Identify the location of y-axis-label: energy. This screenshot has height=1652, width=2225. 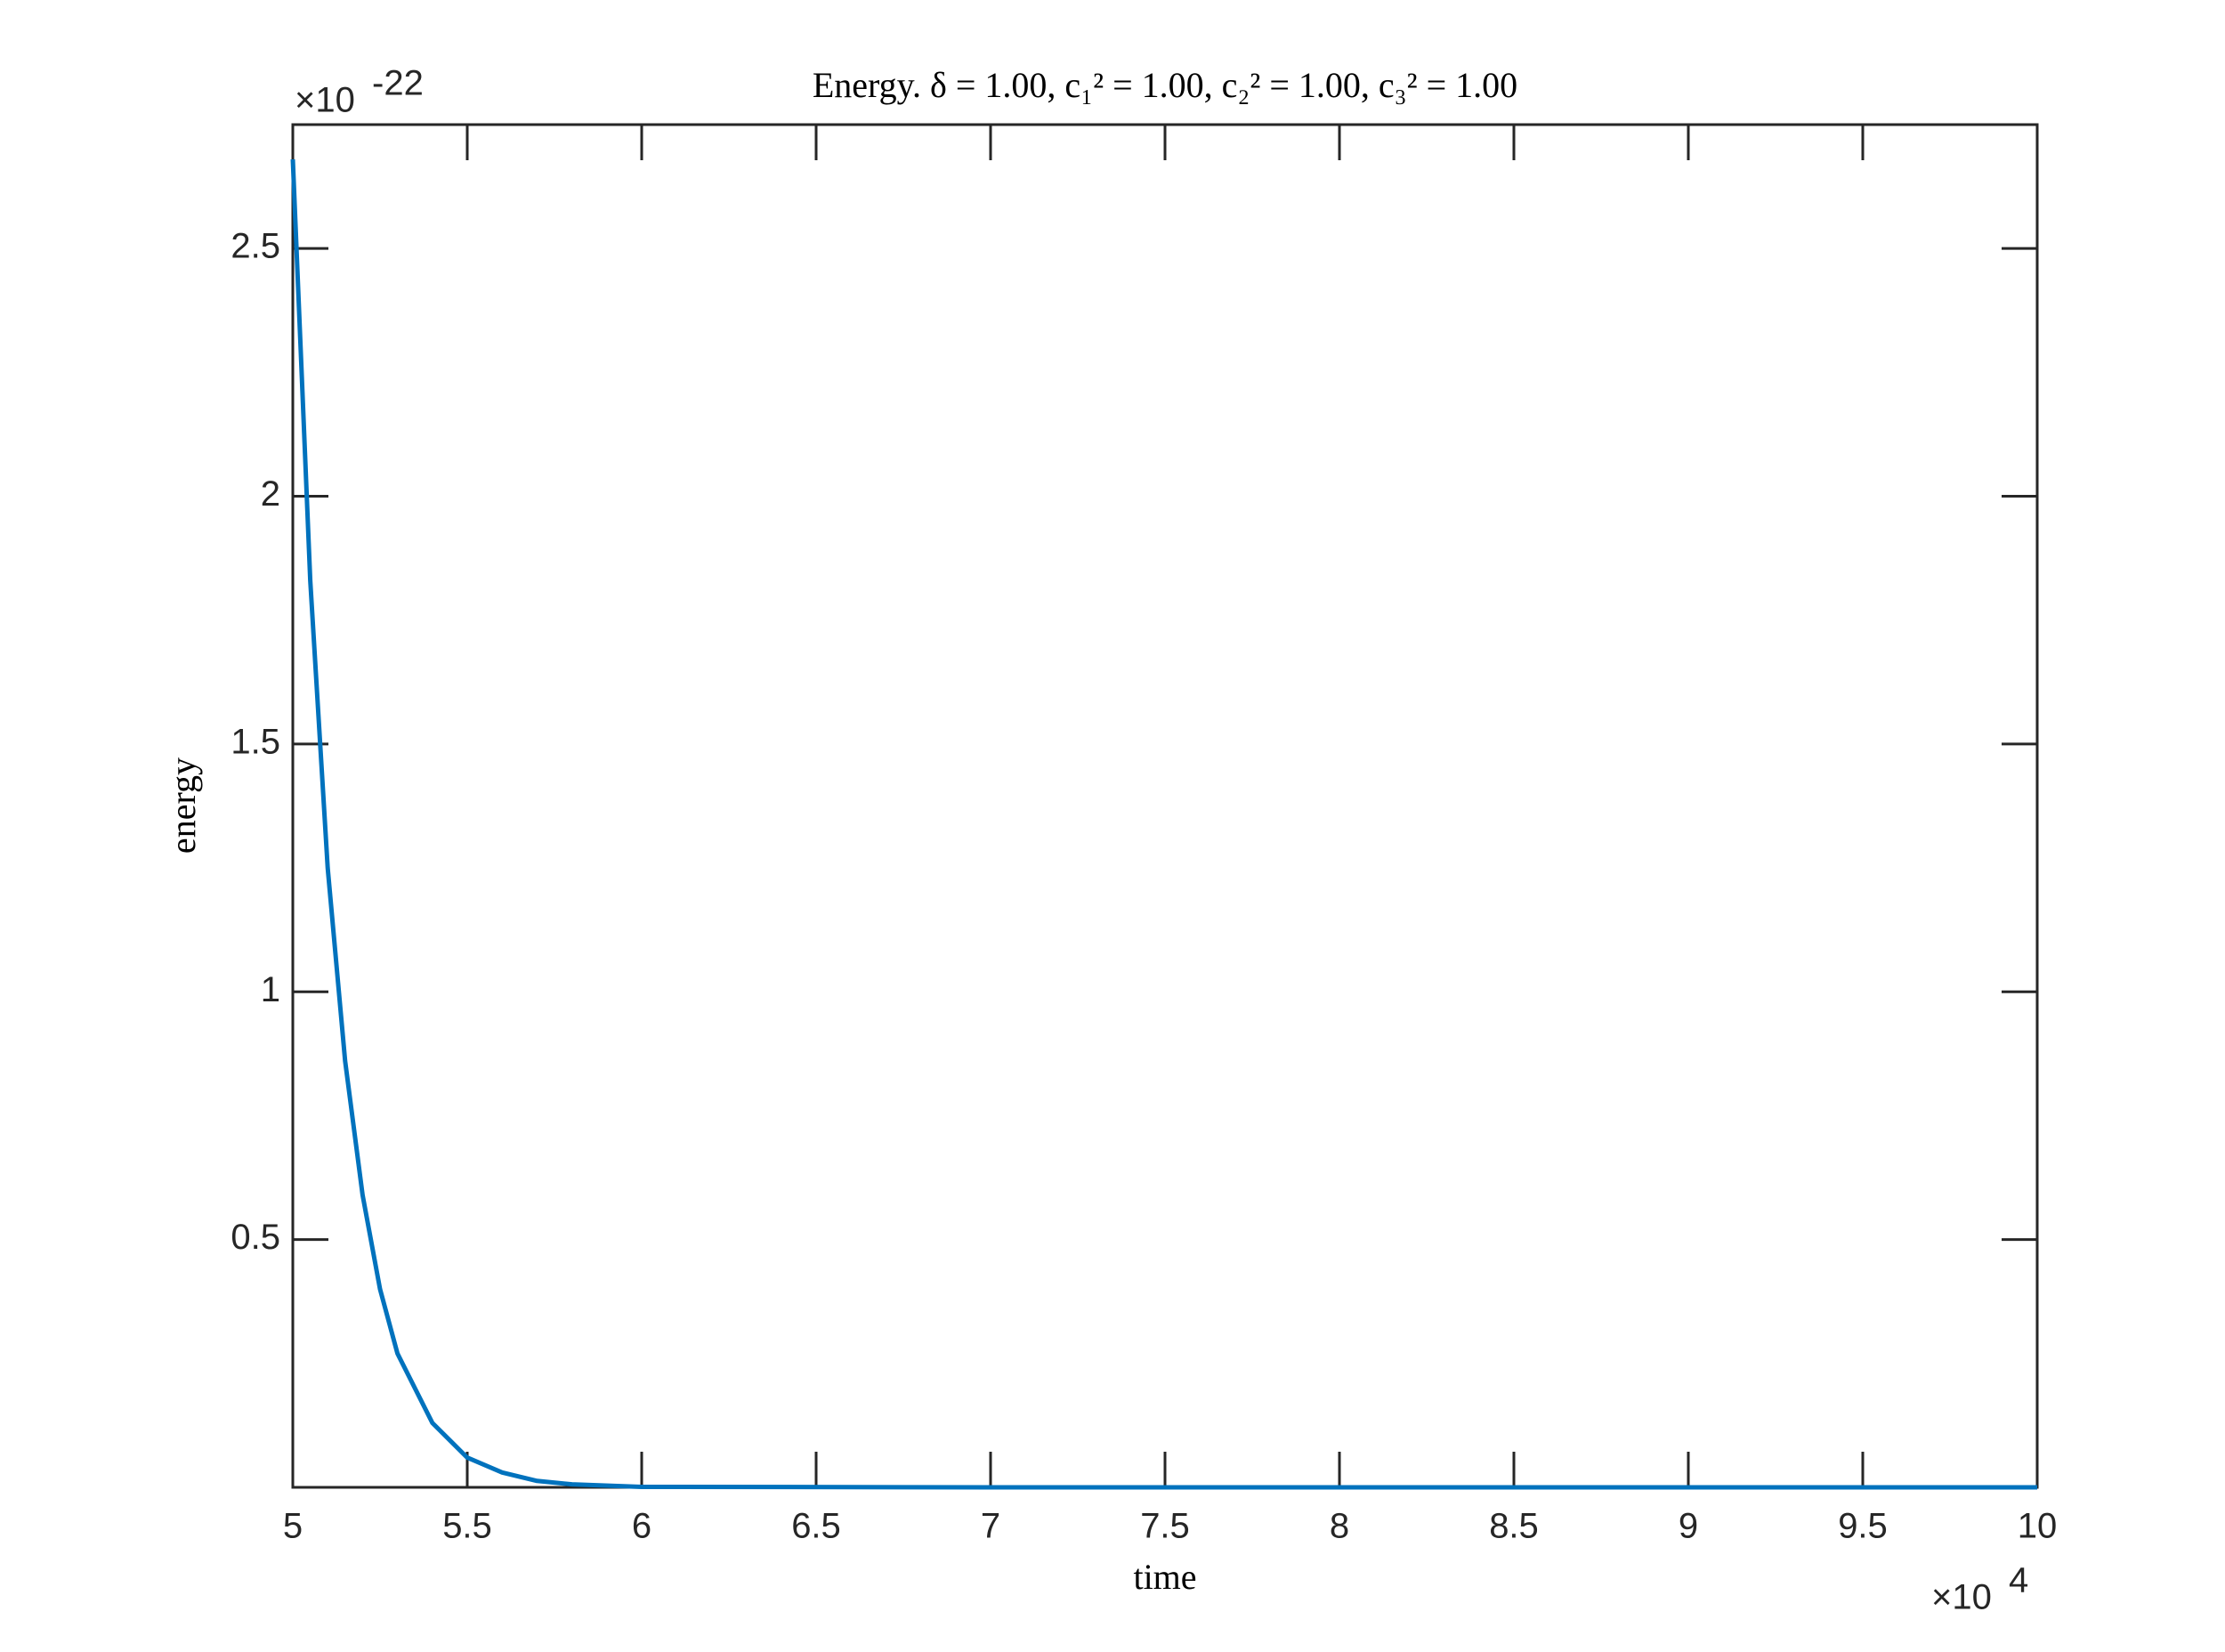
(183, 805).